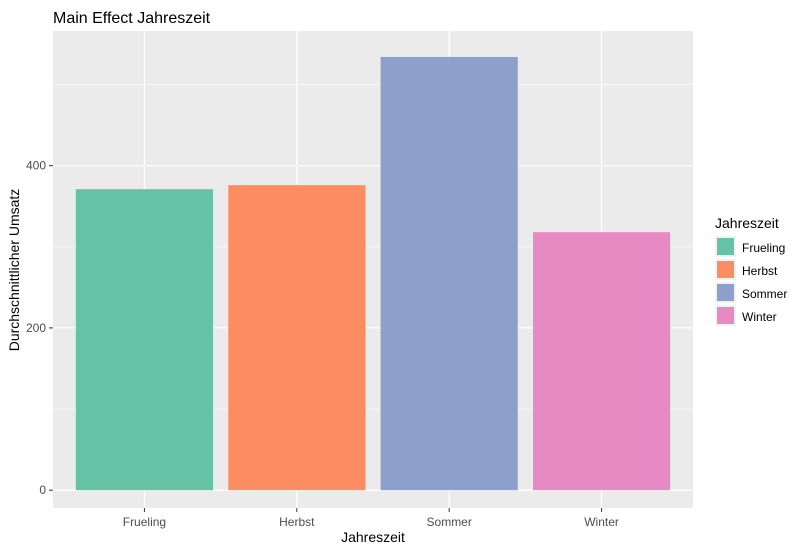  Describe the element at coordinates (132, 18) in the screenshot. I see `chart-title: Main Effect Jahreszeit` at that location.